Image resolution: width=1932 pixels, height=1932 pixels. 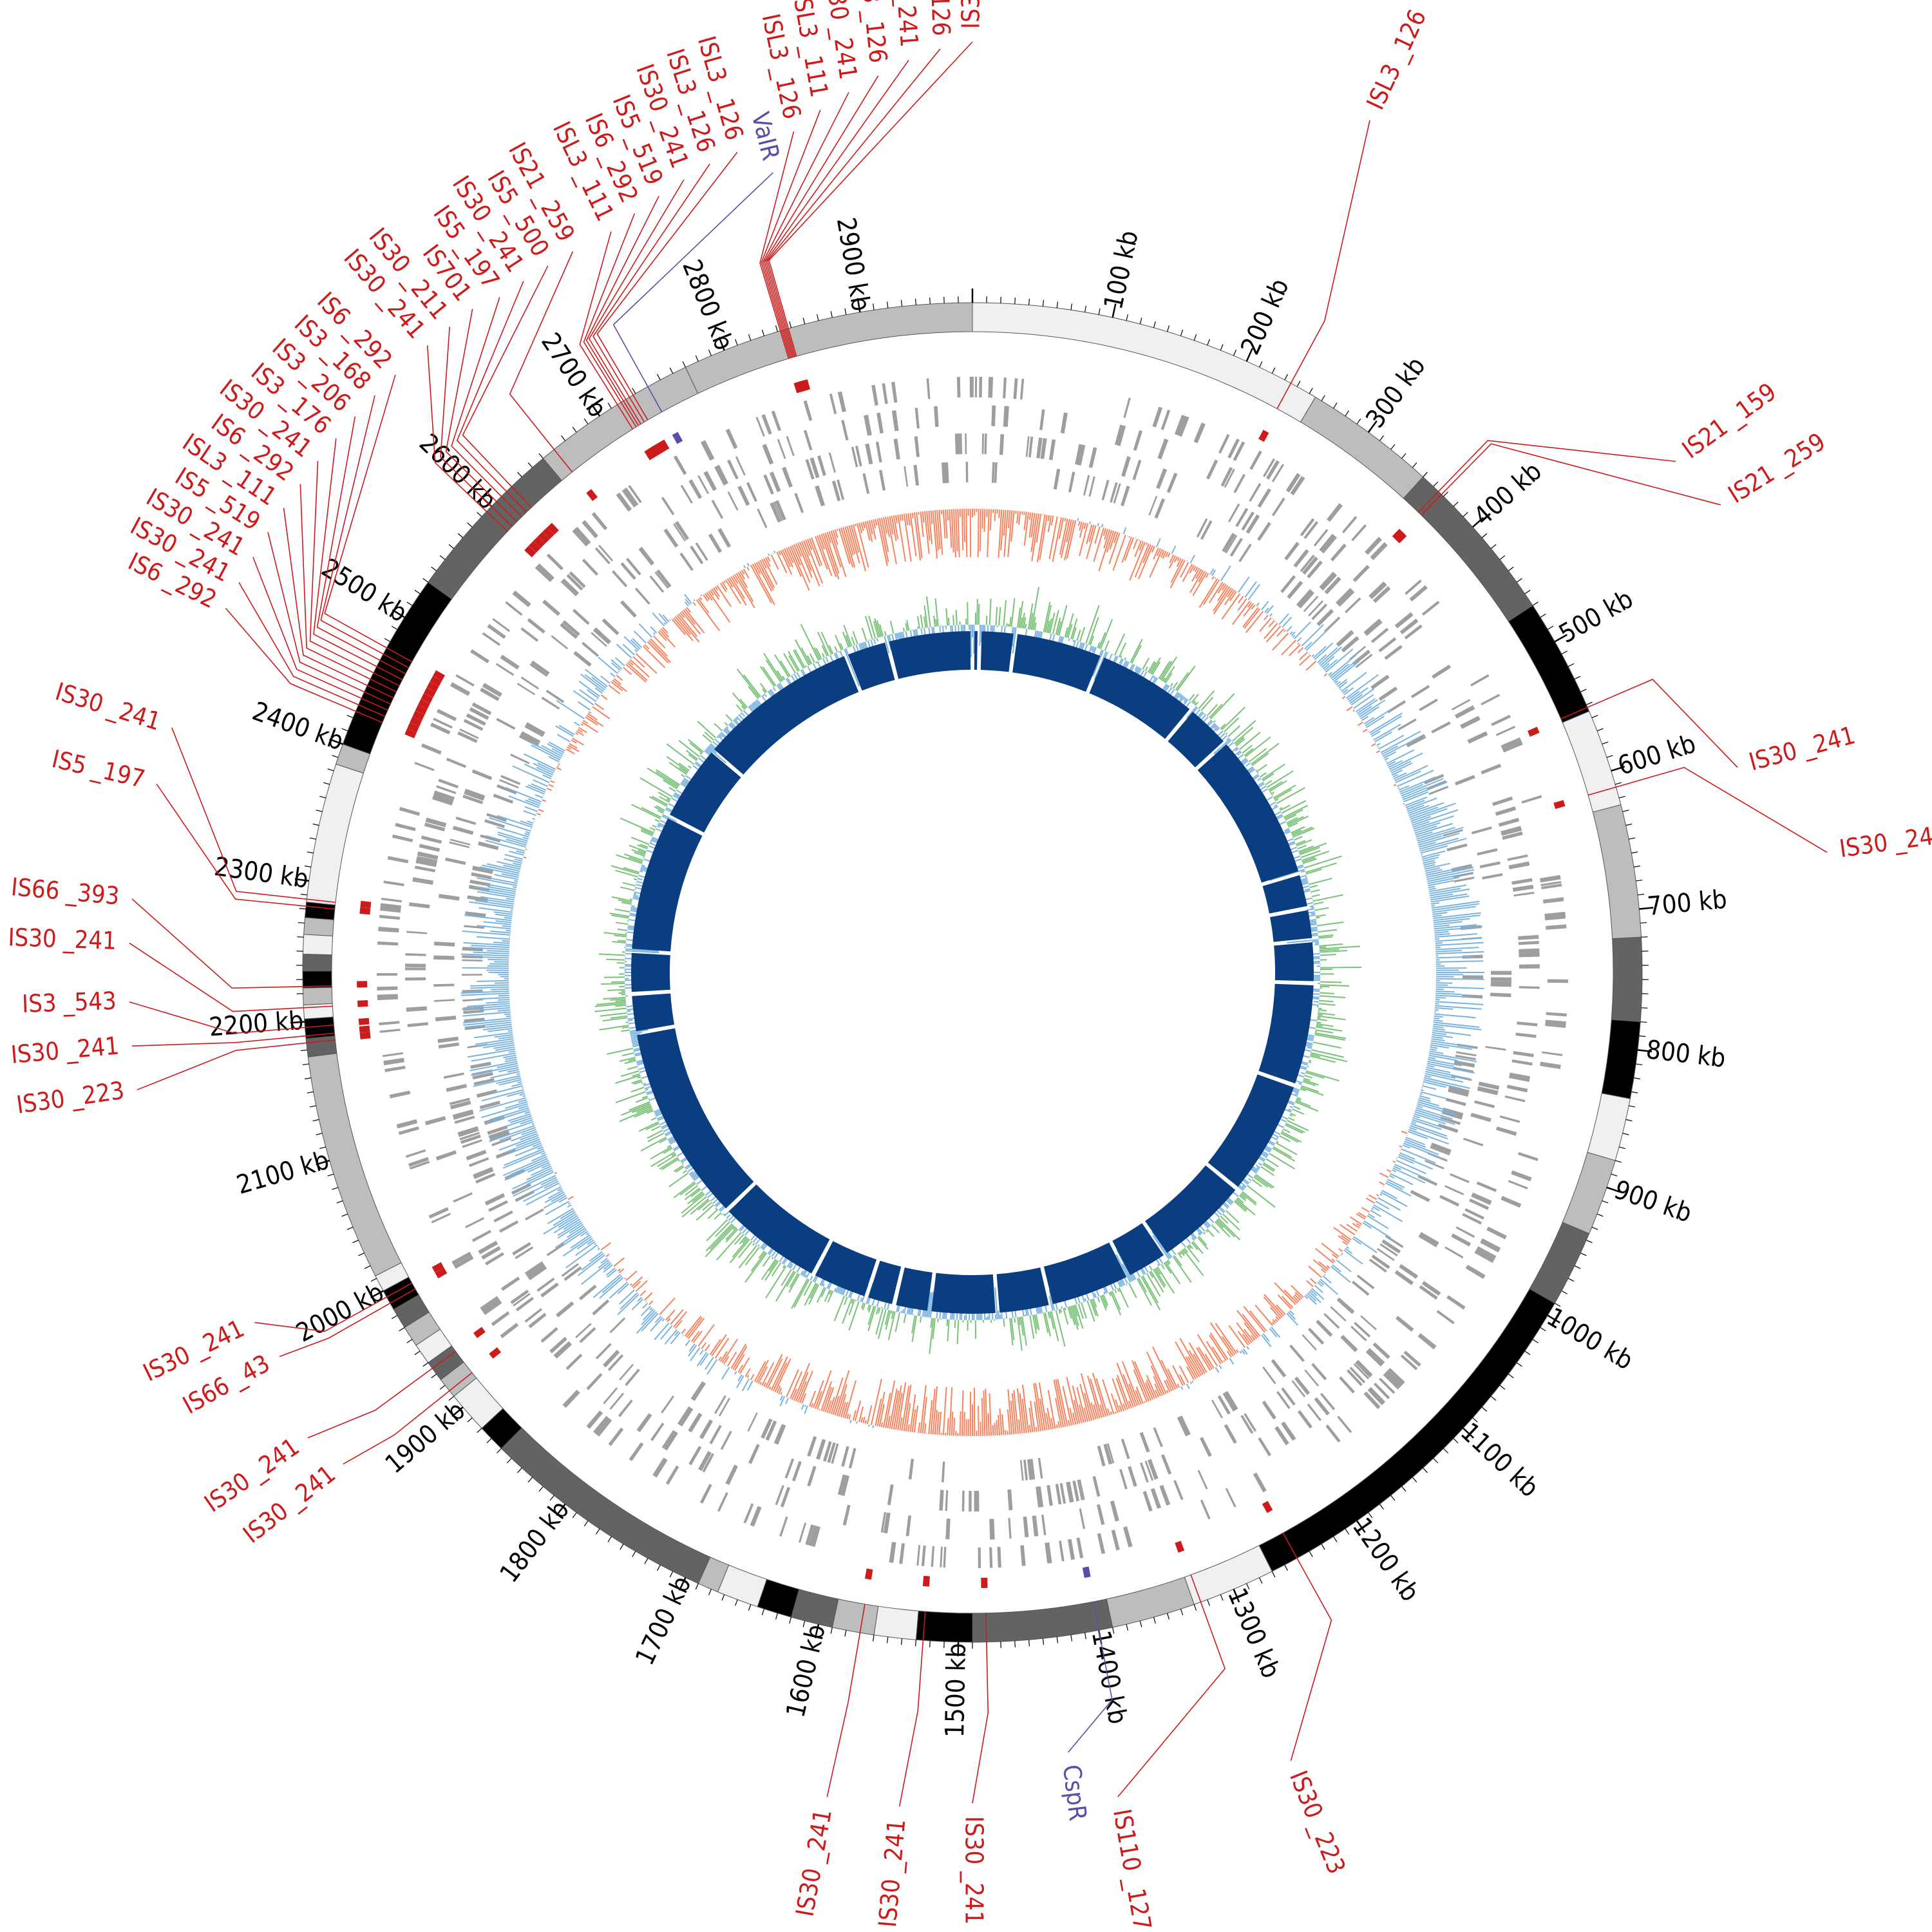 I want to click on major-tick, so click(x=1114, y=310).